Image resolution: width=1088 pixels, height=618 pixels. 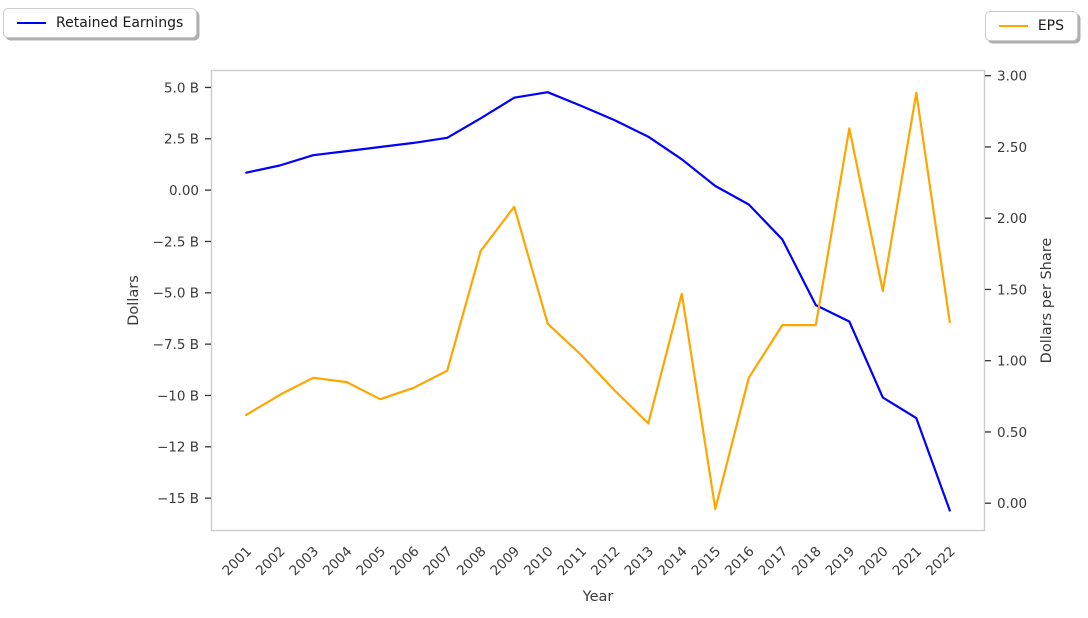 I want to click on x-axis-tick-label: 2020, so click(x=874, y=562).